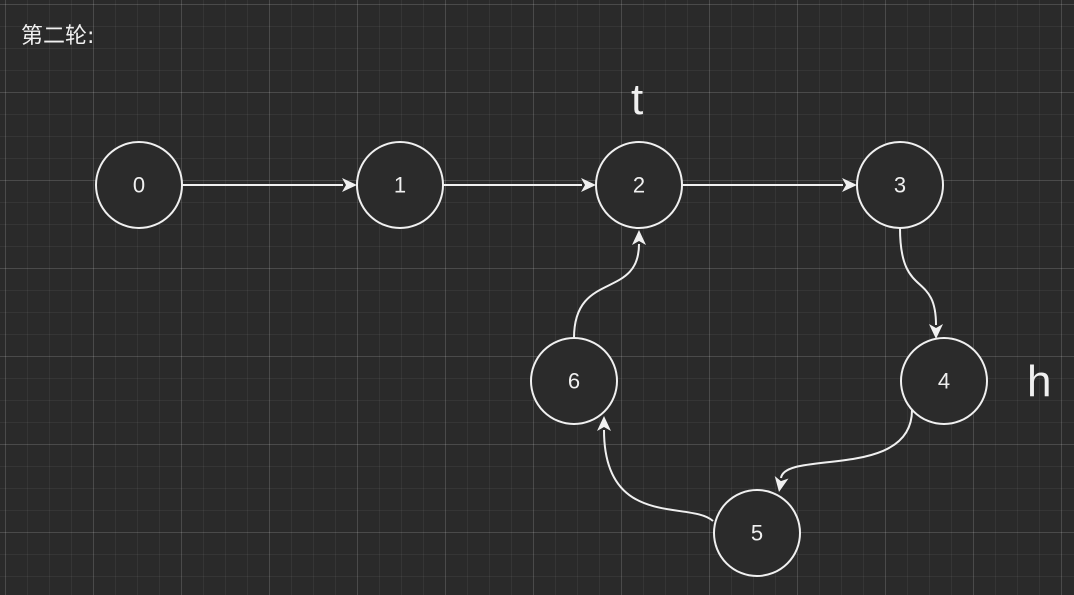 This screenshot has height=595, width=1074. Describe the element at coordinates (1039, 381) in the screenshot. I see `pointer-h-label: h` at that location.